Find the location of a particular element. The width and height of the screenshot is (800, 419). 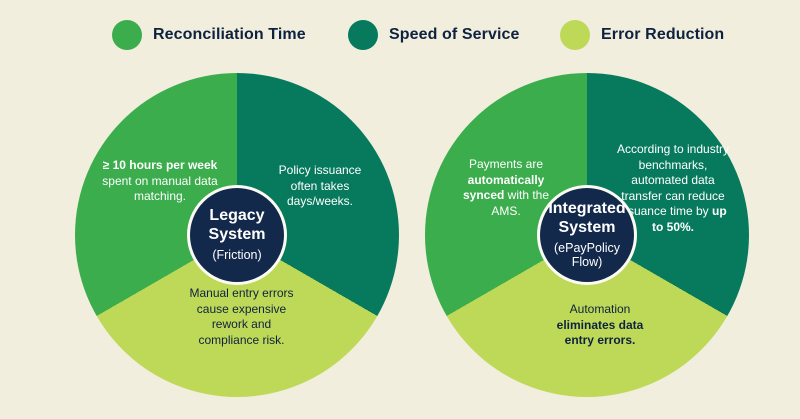

legend-label-reconciliation-time: Reconciliation Time is located at coordinates (229, 34).